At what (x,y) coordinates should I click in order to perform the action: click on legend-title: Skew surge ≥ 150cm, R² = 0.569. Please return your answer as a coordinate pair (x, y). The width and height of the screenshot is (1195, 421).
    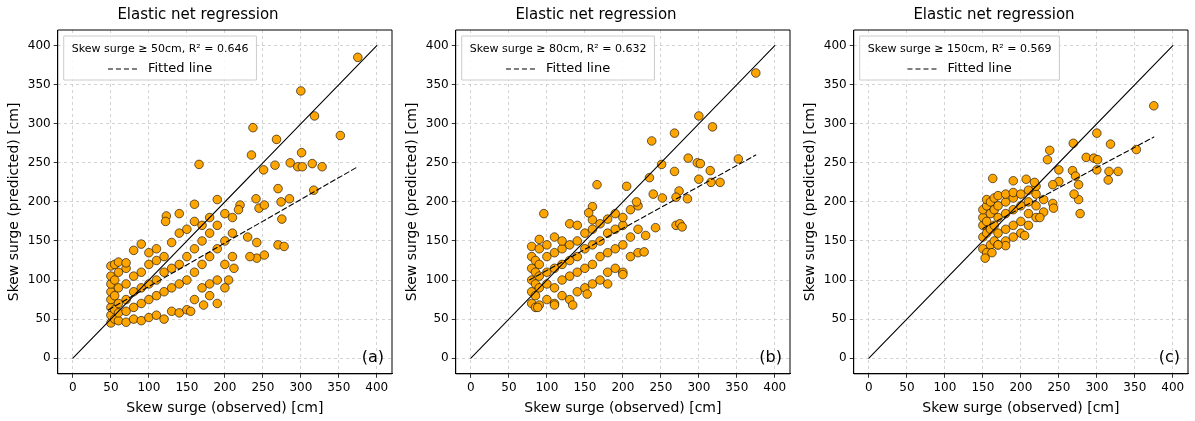
    Looking at the image, I should click on (959, 48).